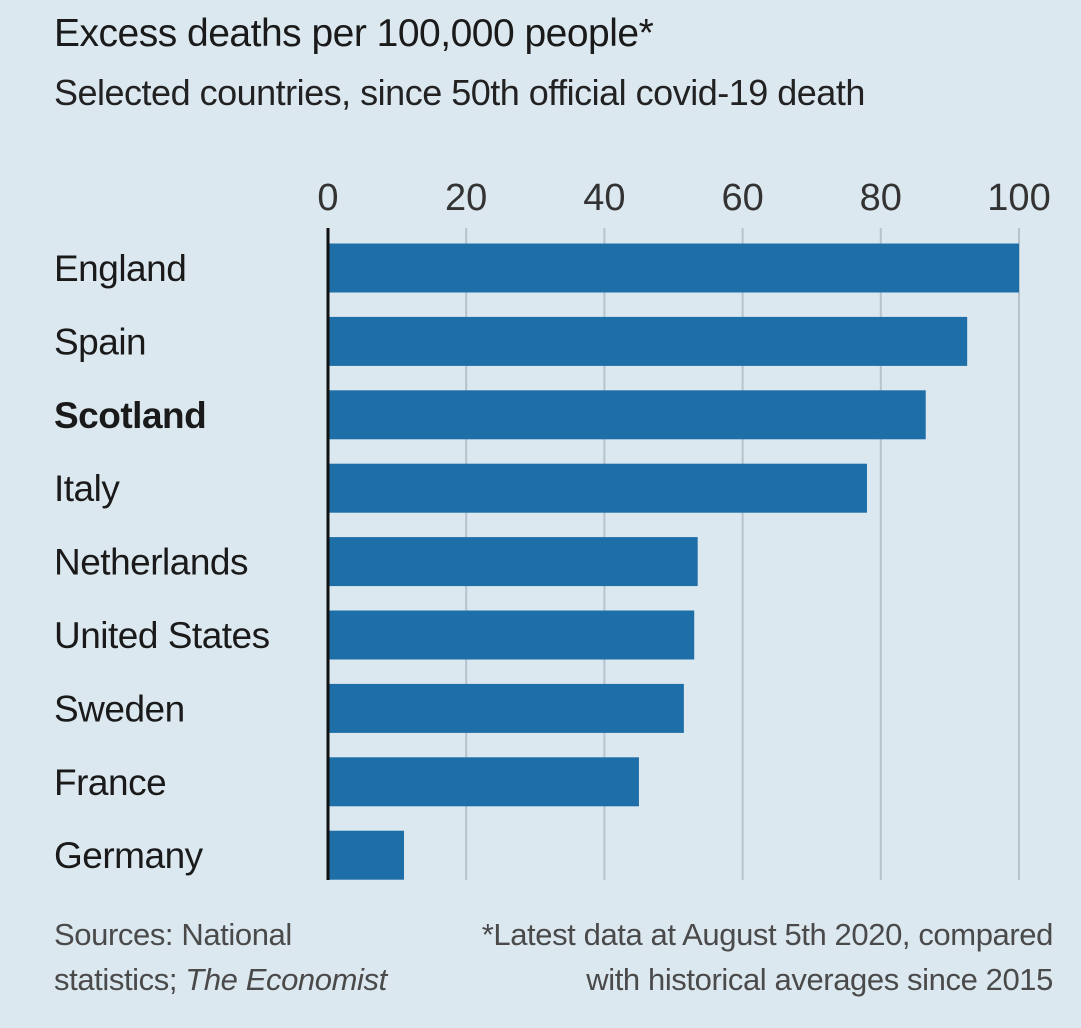  Describe the element at coordinates (483, 782) in the screenshot. I see `bar-france` at that location.